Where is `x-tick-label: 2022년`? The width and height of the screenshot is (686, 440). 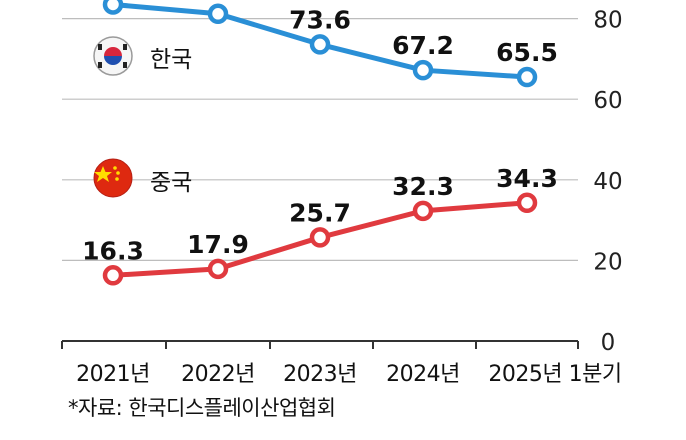
x-tick-label: 2022년 is located at coordinates (218, 374).